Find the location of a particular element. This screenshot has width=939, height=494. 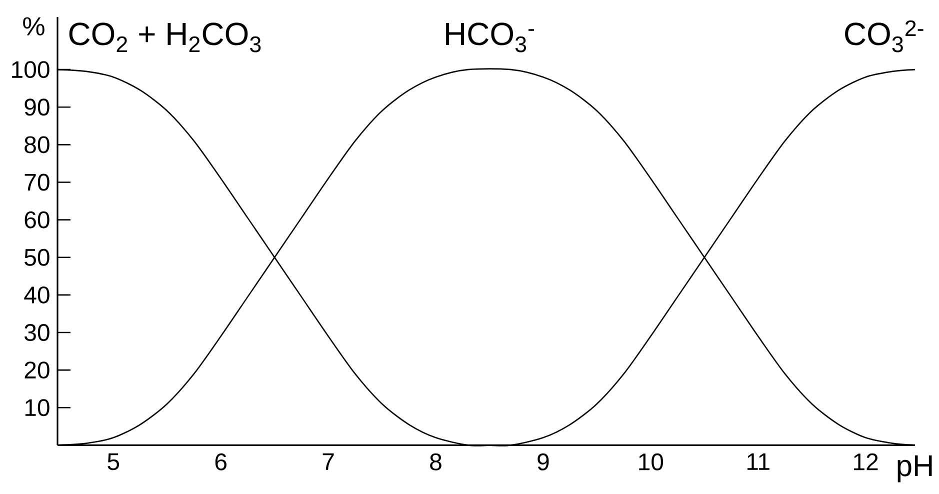

y-axis-title: % is located at coordinates (33, 26).